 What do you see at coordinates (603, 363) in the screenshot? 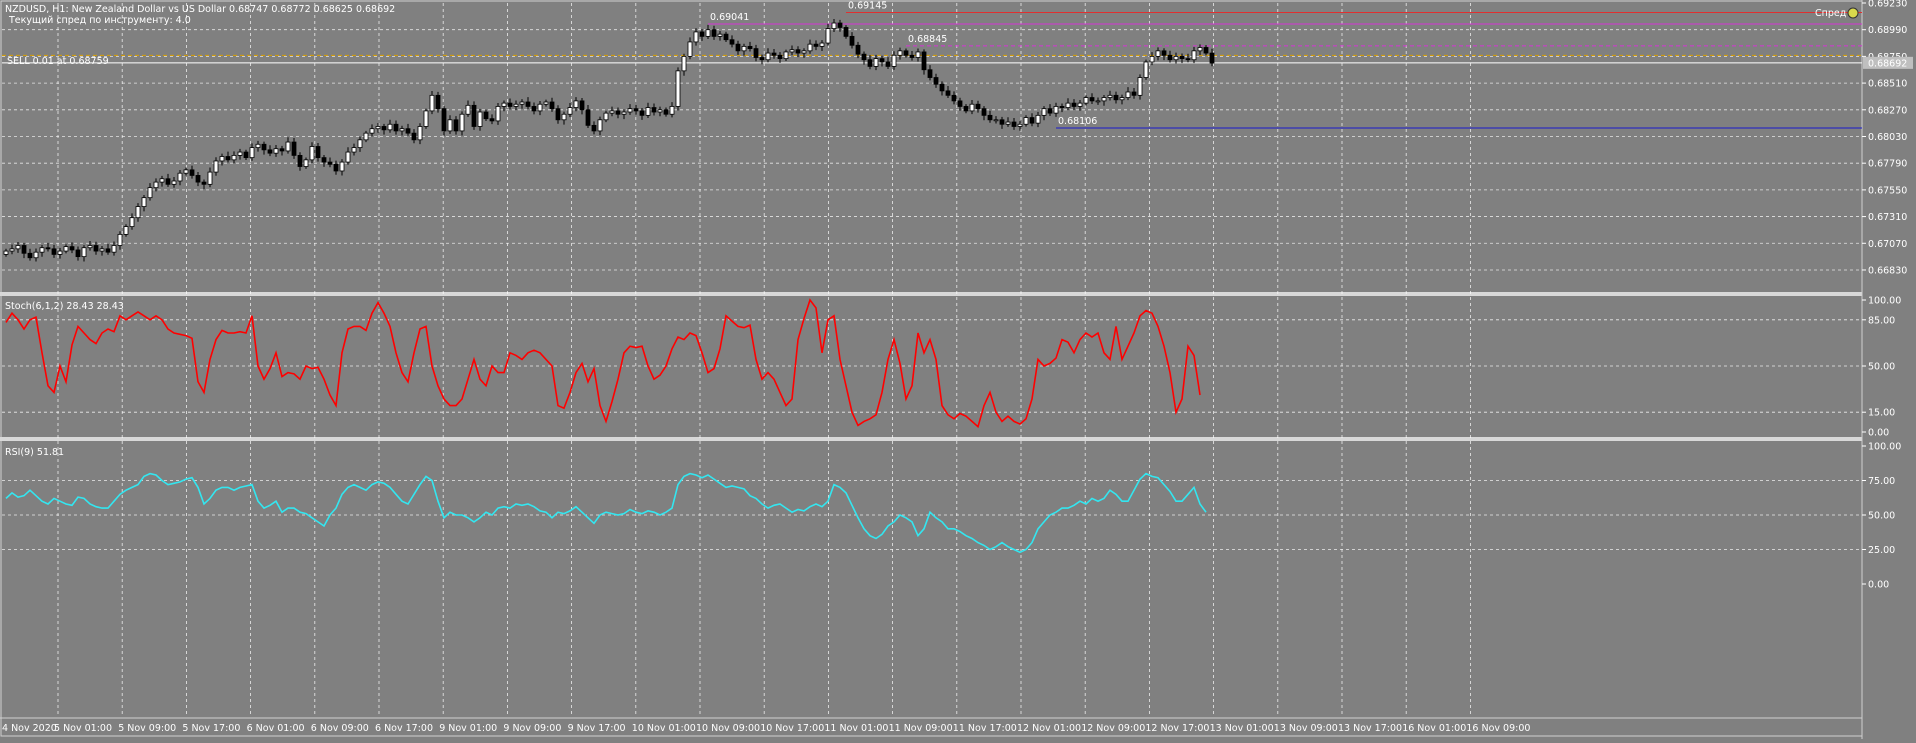
I see `stoch-panel: Stoch(6,1,2) 28.43 28.43` at bounding box center [603, 363].